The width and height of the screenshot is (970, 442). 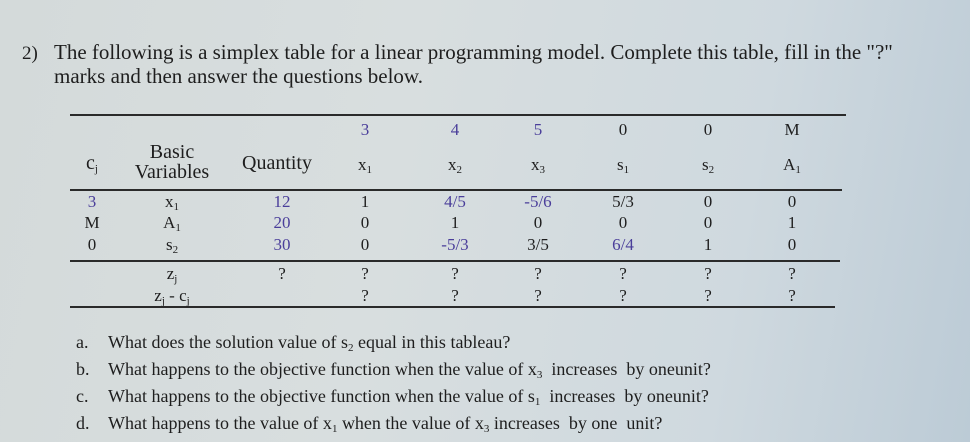 What do you see at coordinates (708, 295) in the screenshot?
I see `zj-cj-s2: ?` at bounding box center [708, 295].